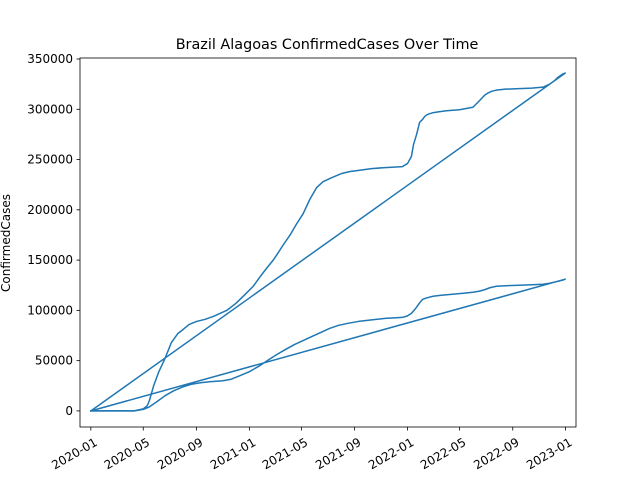 This screenshot has width=640, height=484. I want to click on y-axis-label: ConfirmedCases, so click(6, 243).